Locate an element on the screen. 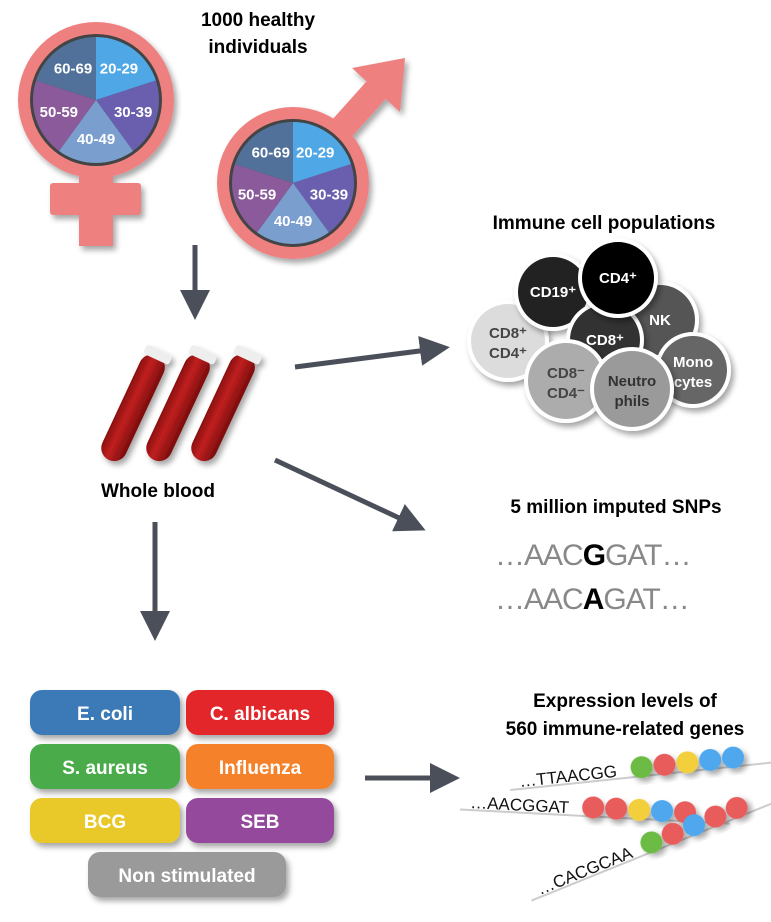 The height and width of the screenshot is (922, 771). female-slice-label: 50-59 is located at coordinates (59, 112).